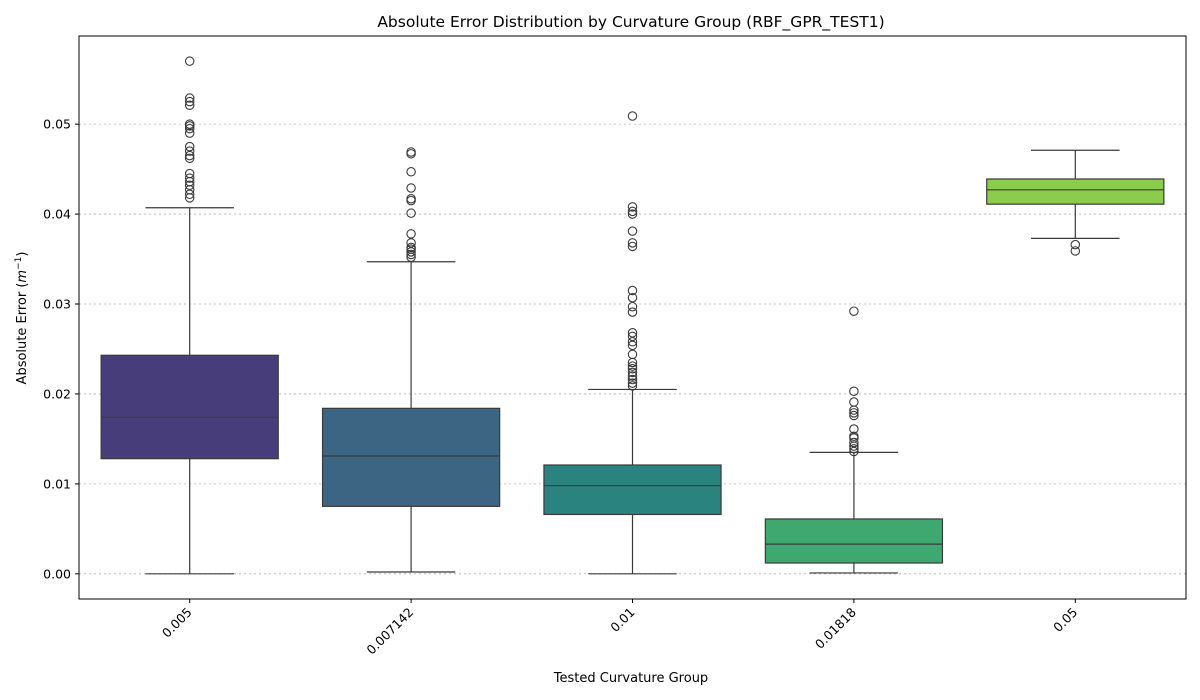 The image size is (1200, 700). Describe the element at coordinates (19, 263) in the screenshot. I see `y-axis-label-sup: −1` at that location.